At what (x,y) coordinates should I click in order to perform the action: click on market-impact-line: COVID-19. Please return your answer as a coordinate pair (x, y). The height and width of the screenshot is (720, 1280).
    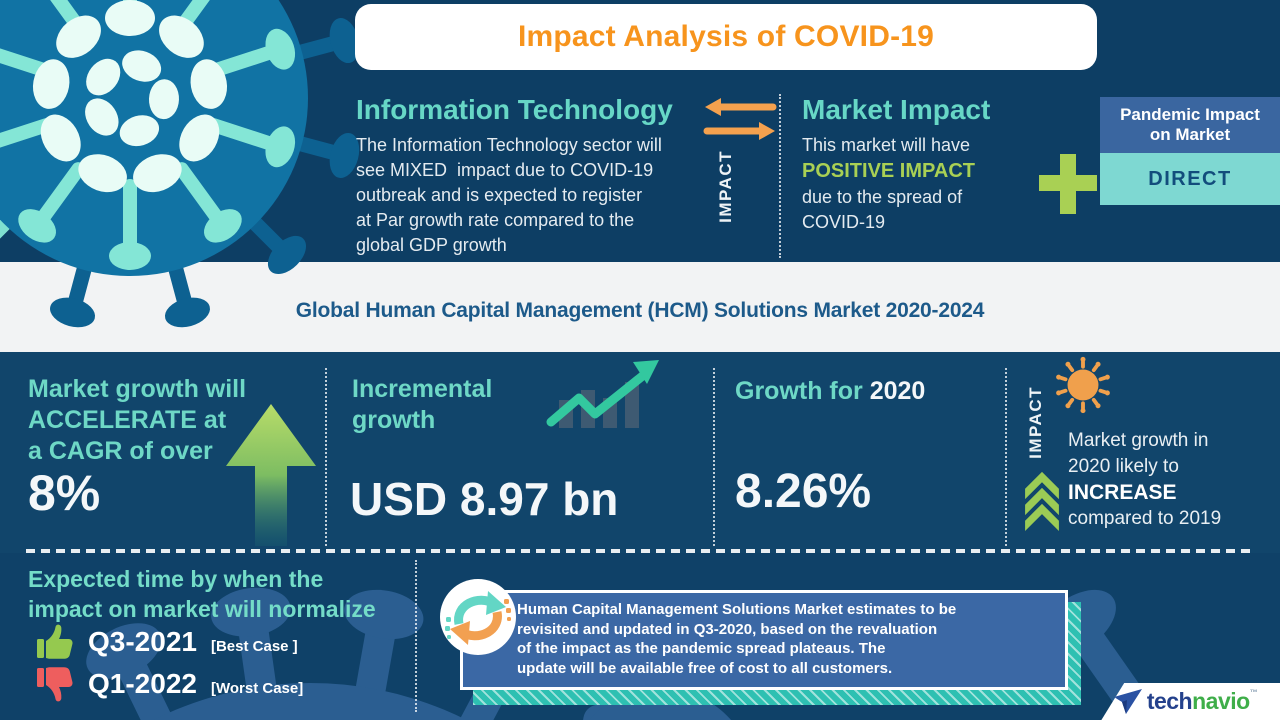
    Looking at the image, I should click on (844, 222).